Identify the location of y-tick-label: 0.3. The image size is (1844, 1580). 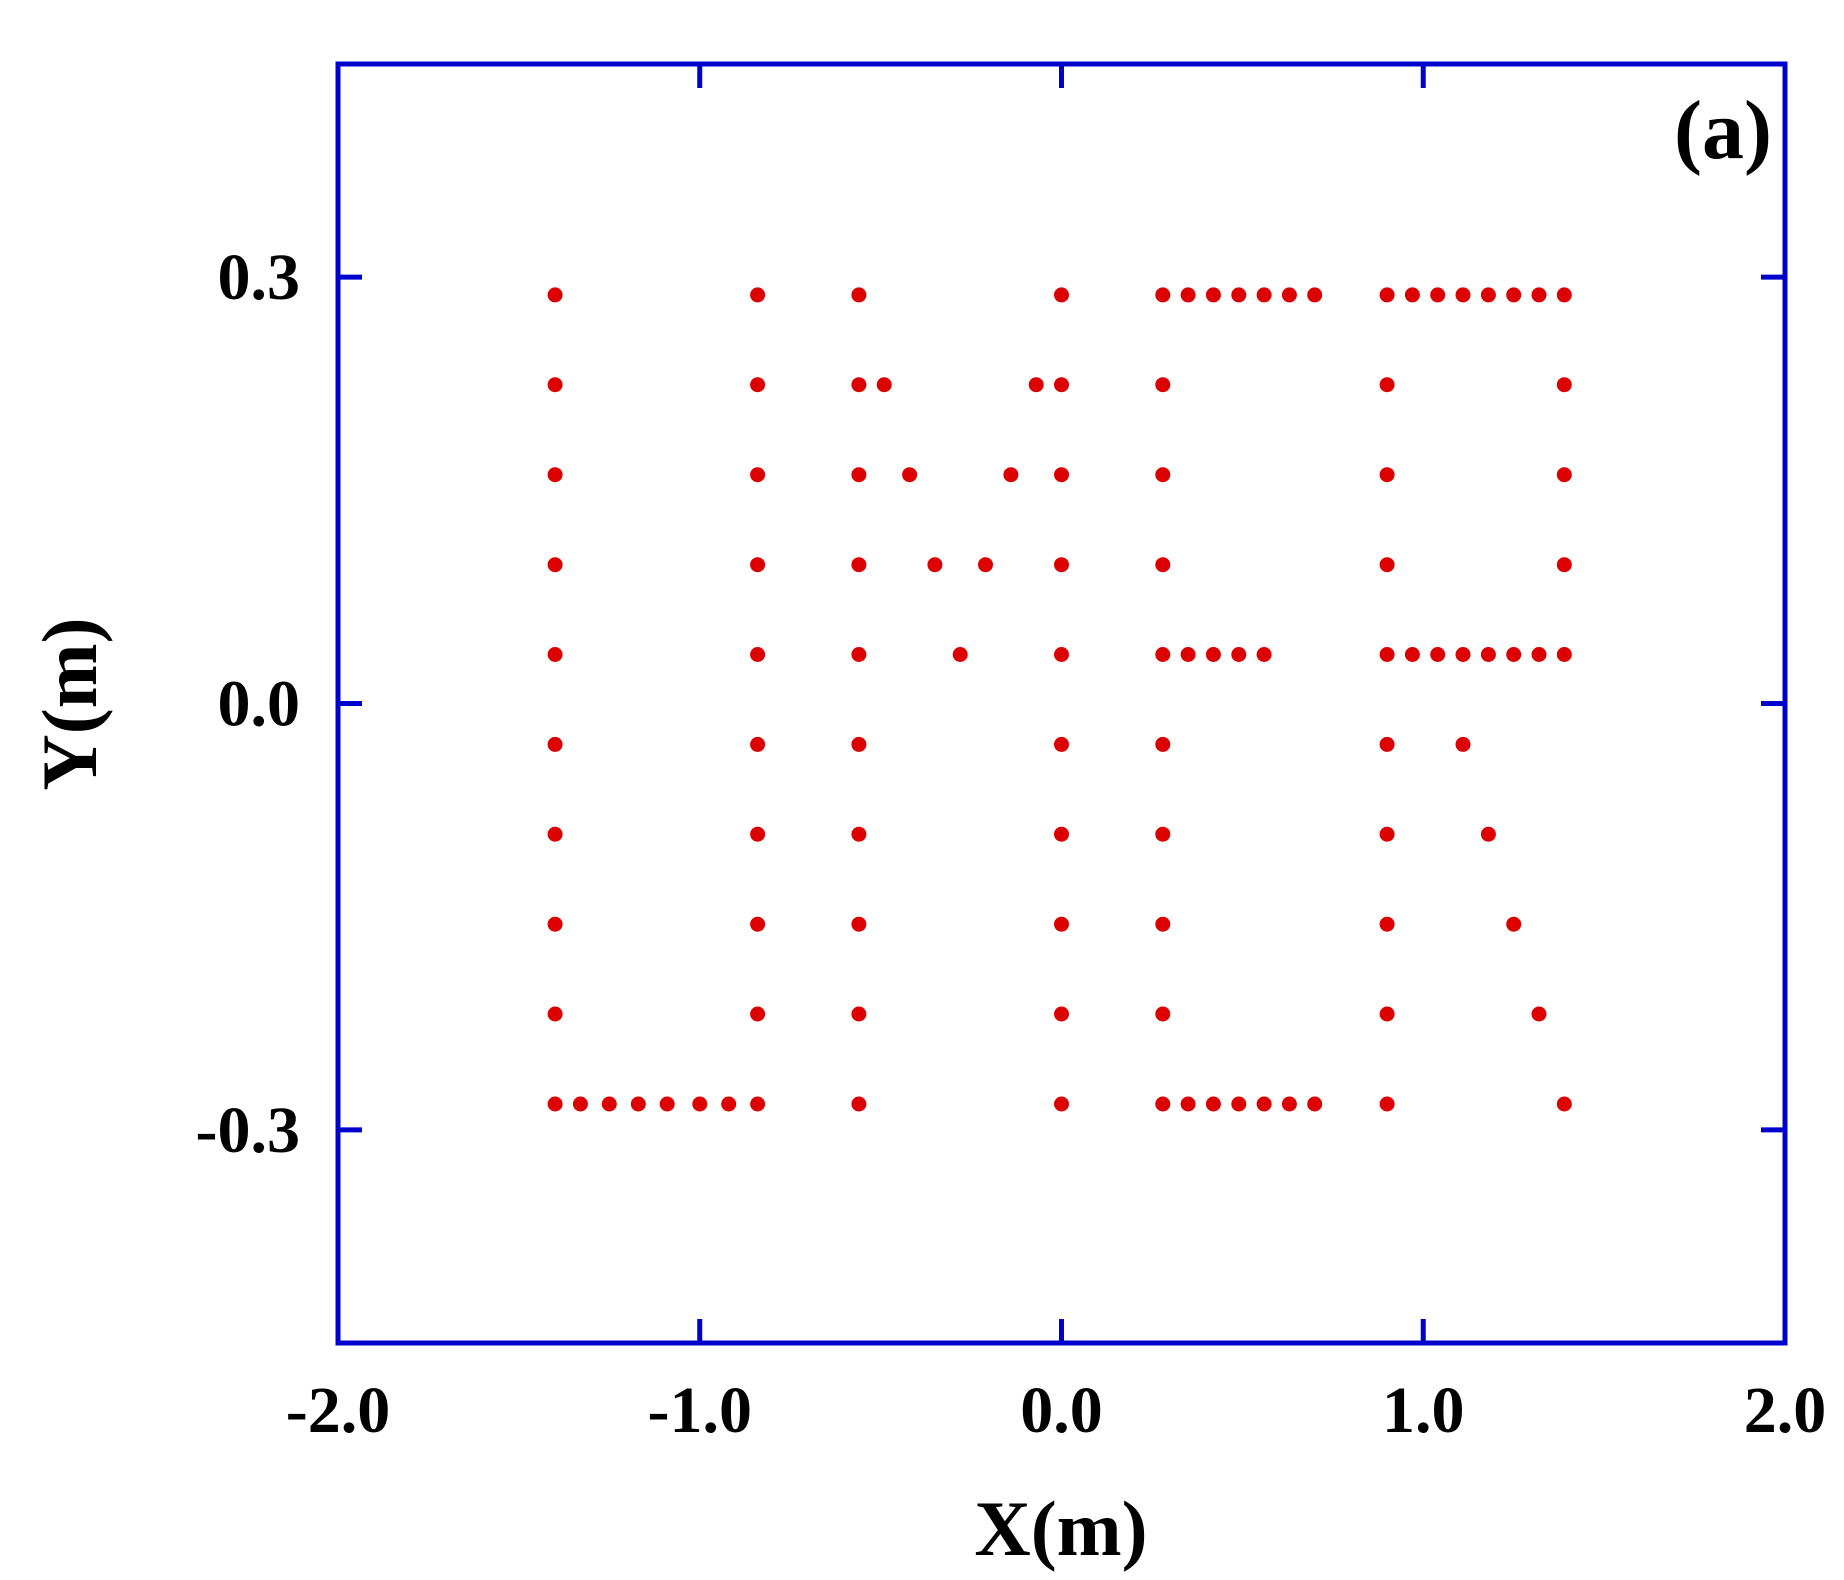
(259, 277).